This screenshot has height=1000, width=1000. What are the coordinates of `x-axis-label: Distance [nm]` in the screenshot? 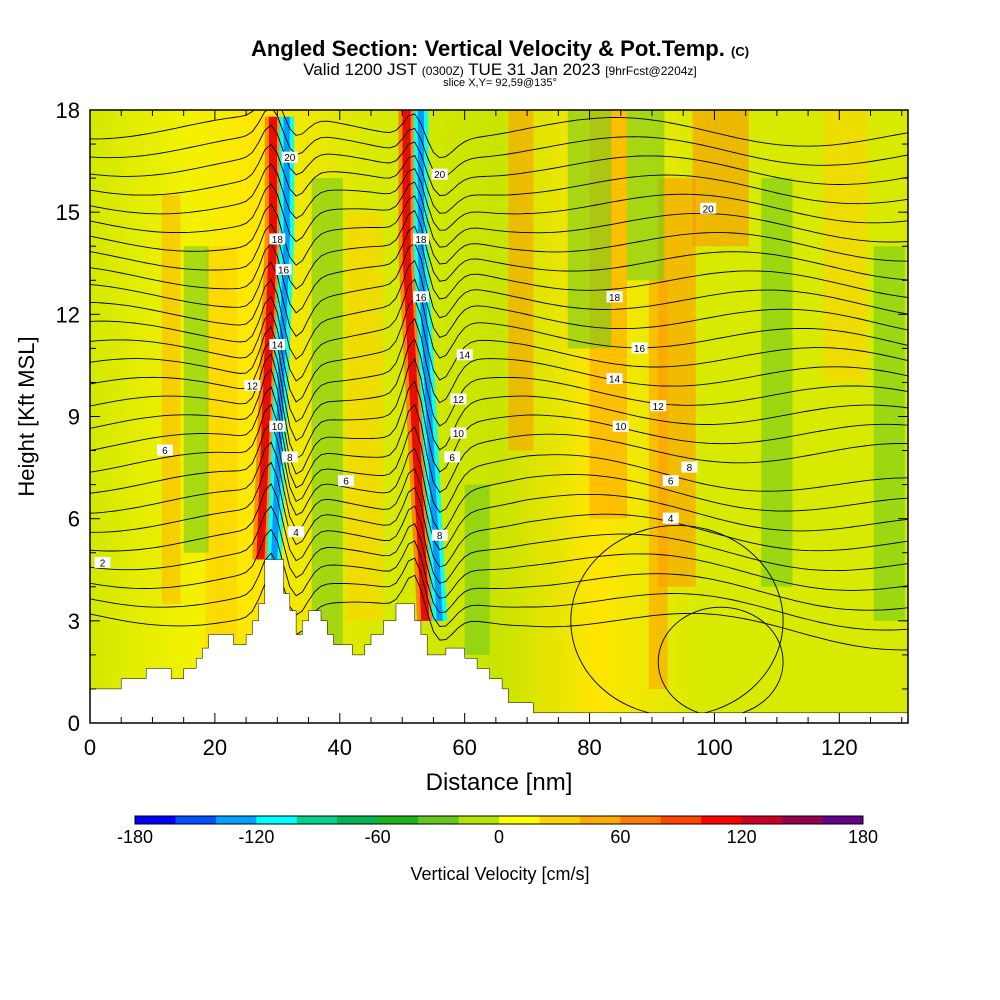 It's located at (499, 782).